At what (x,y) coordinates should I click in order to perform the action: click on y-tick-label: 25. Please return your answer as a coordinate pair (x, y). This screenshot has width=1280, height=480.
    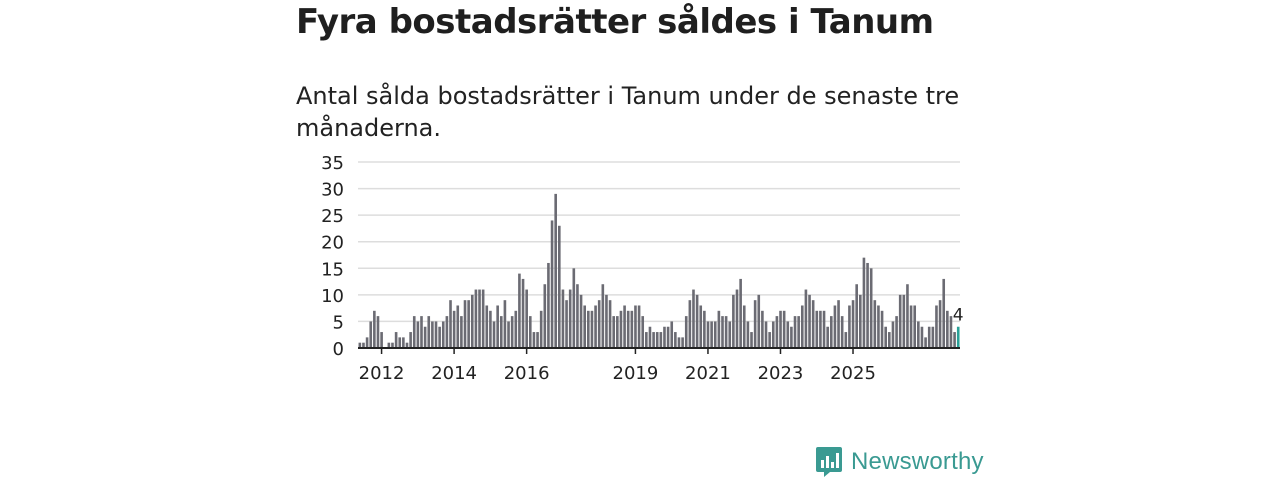
    Looking at the image, I should click on (332, 216).